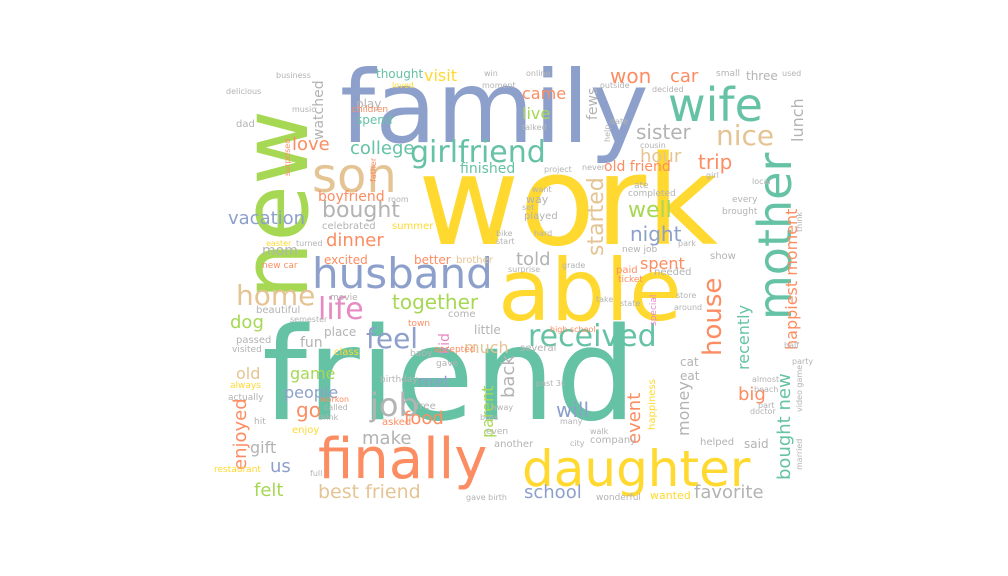 The width and height of the screenshot is (1008, 576). What do you see at coordinates (487, 330) in the screenshot?
I see `word-little: little` at bounding box center [487, 330].